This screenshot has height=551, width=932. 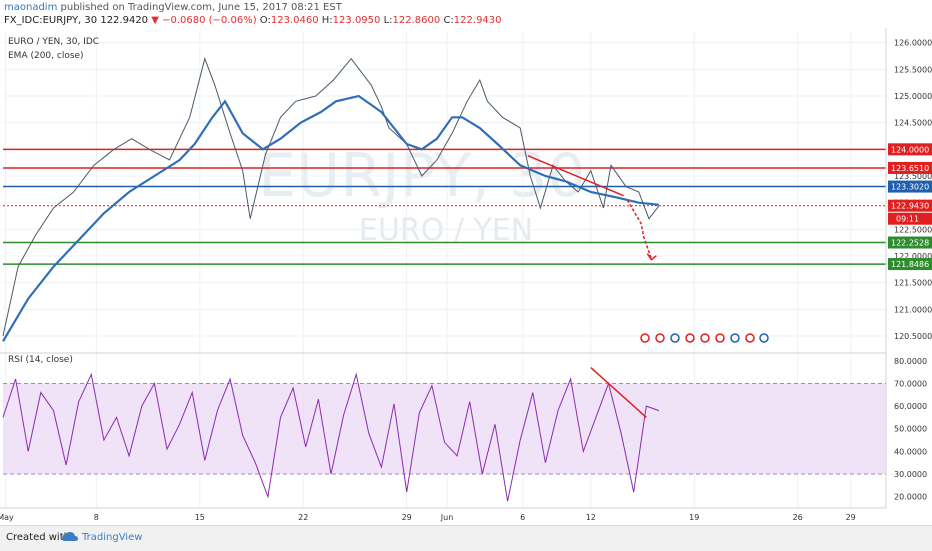 What do you see at coordinates (53, 42) in the screenshot?
I see `main-title: EURO / YEN, 30, IDC` at bounding box center [53, 42].